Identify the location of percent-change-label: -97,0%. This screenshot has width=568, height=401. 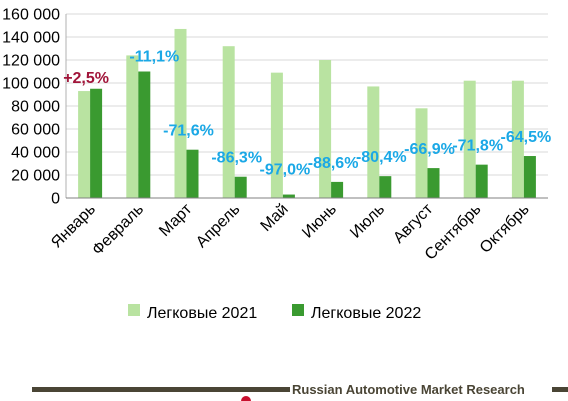
(285, 170).